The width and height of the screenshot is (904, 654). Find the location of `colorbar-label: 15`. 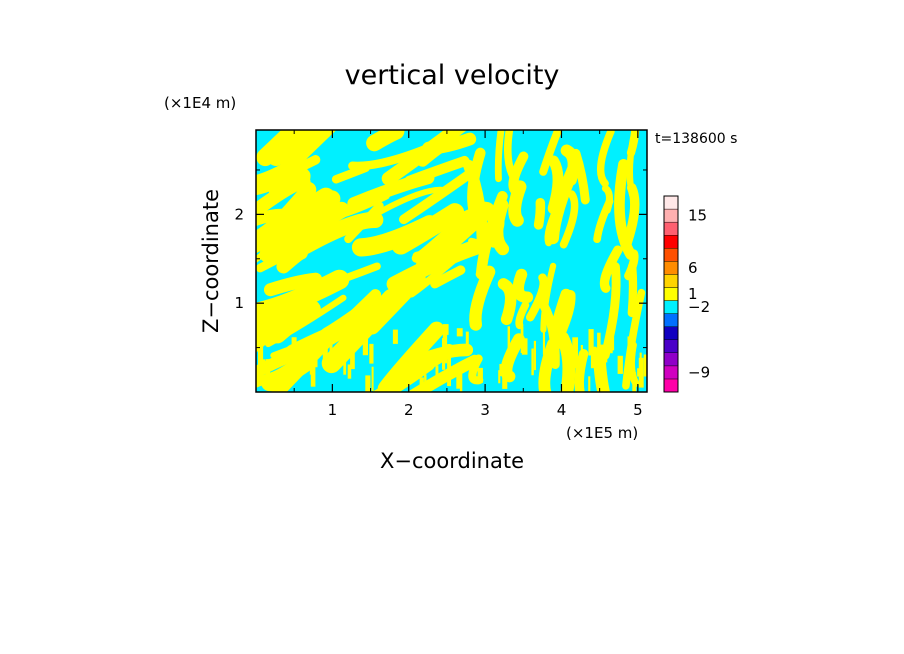

colorbar-label: 15 is located at coordinates (697, 216).